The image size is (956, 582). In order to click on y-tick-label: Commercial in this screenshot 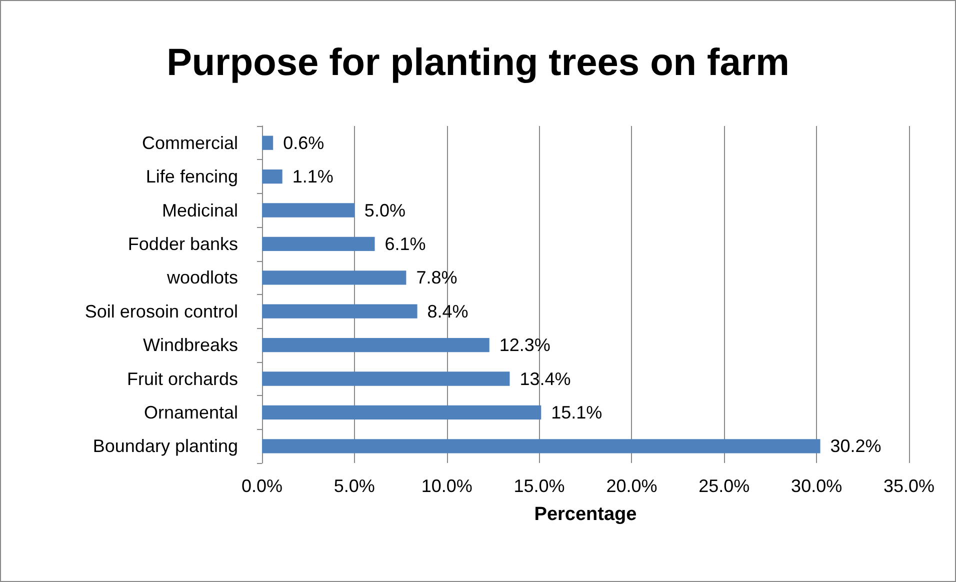, I will do `click(190, 142)`.